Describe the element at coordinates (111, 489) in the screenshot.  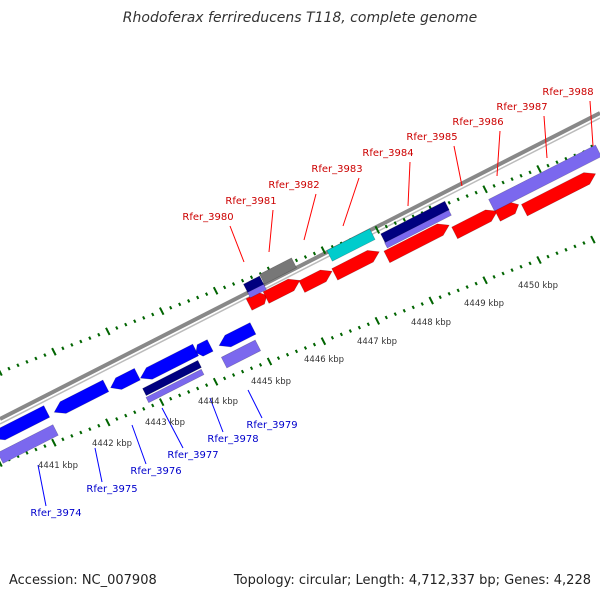
I see `gene-label-reverse: Rfer_3975` at that location.